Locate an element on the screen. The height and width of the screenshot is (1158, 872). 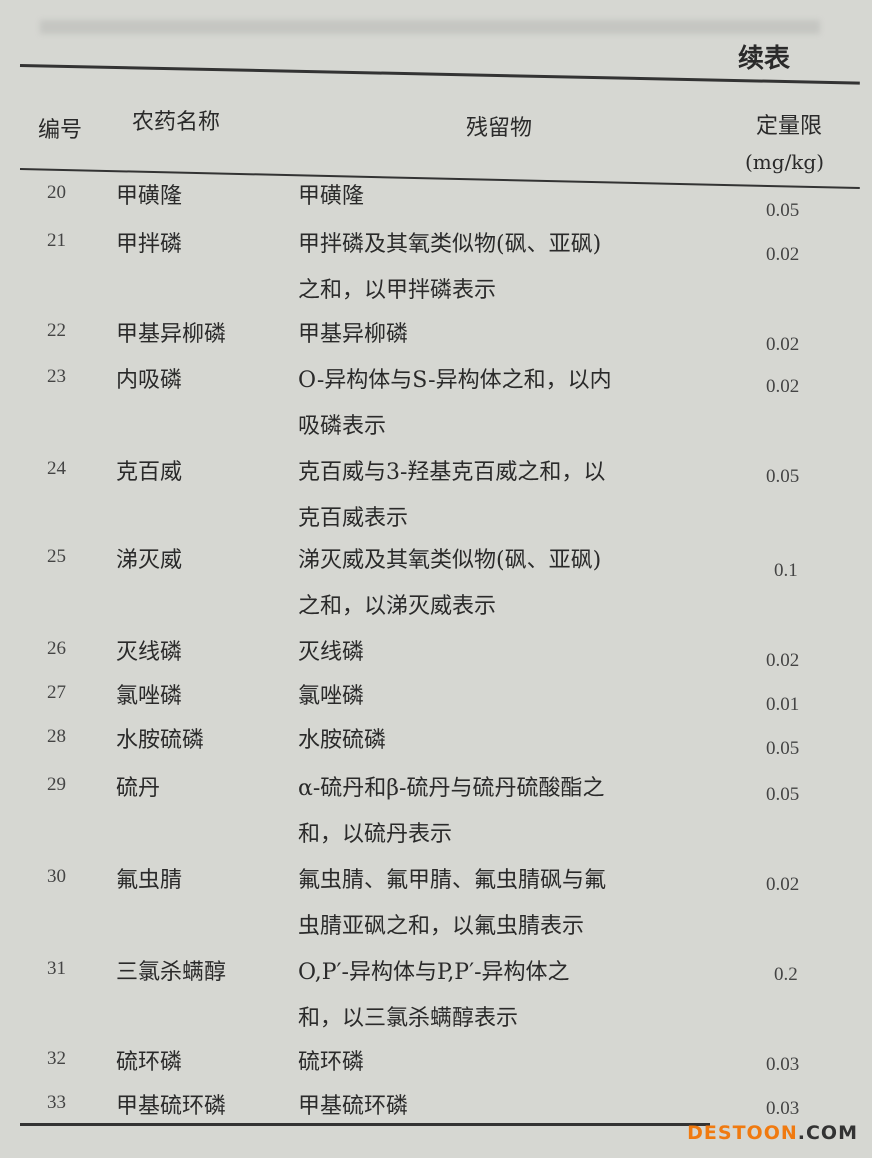
row-number: 22 is located at coordinates (56, 330).